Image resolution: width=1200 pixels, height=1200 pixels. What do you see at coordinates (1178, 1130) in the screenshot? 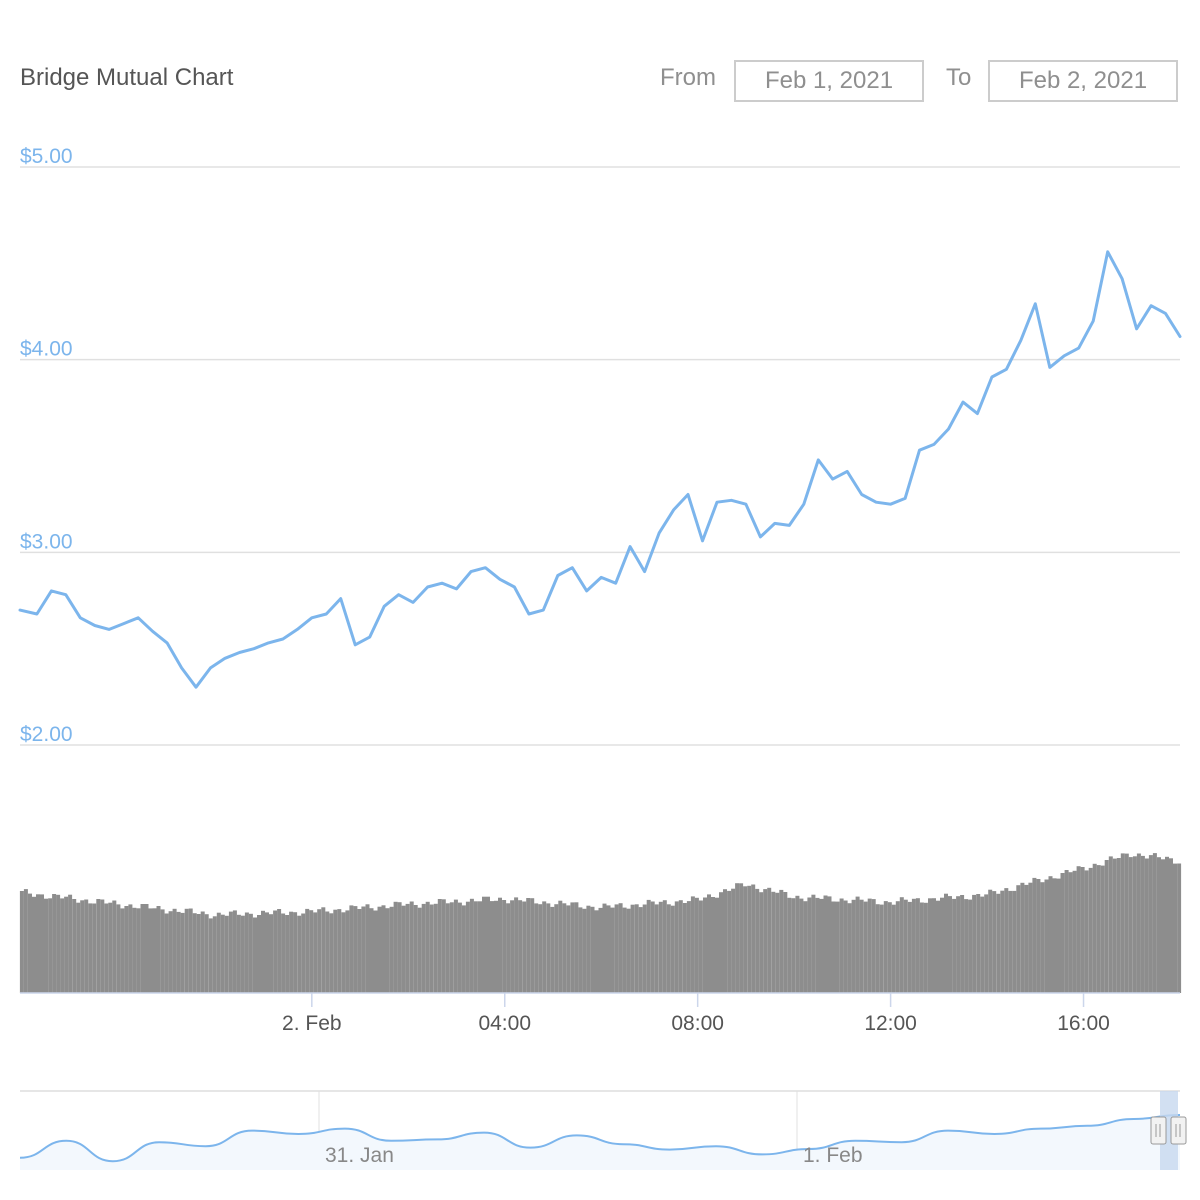
I see `navigator-right-handle` at bounding box center [1178, 1130].